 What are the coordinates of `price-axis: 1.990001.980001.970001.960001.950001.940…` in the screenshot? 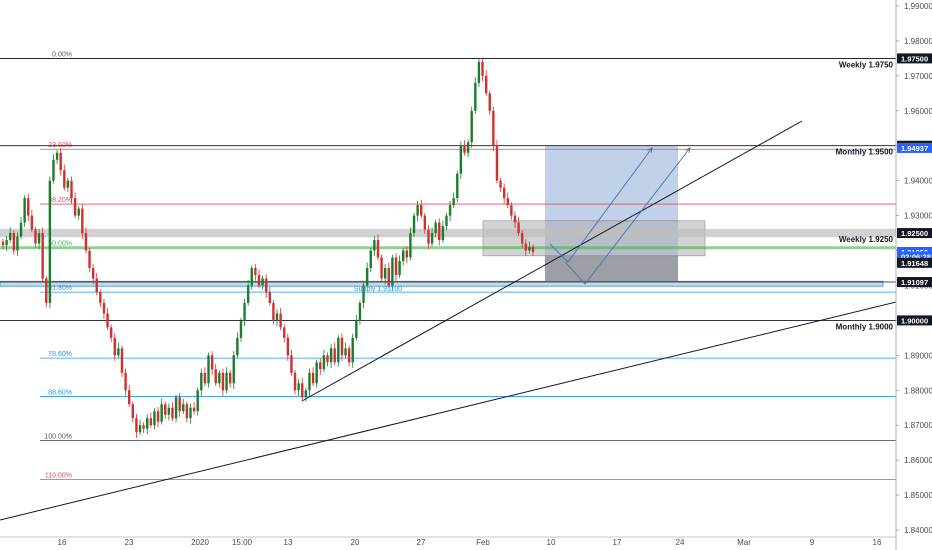 It's located at (913, 275).